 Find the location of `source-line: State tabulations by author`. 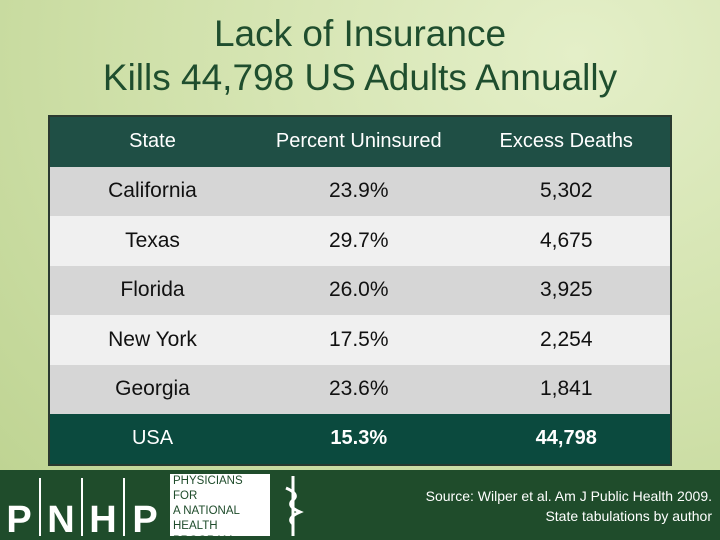

source-line: State tabulations by author is located at coordinates (628, 516).